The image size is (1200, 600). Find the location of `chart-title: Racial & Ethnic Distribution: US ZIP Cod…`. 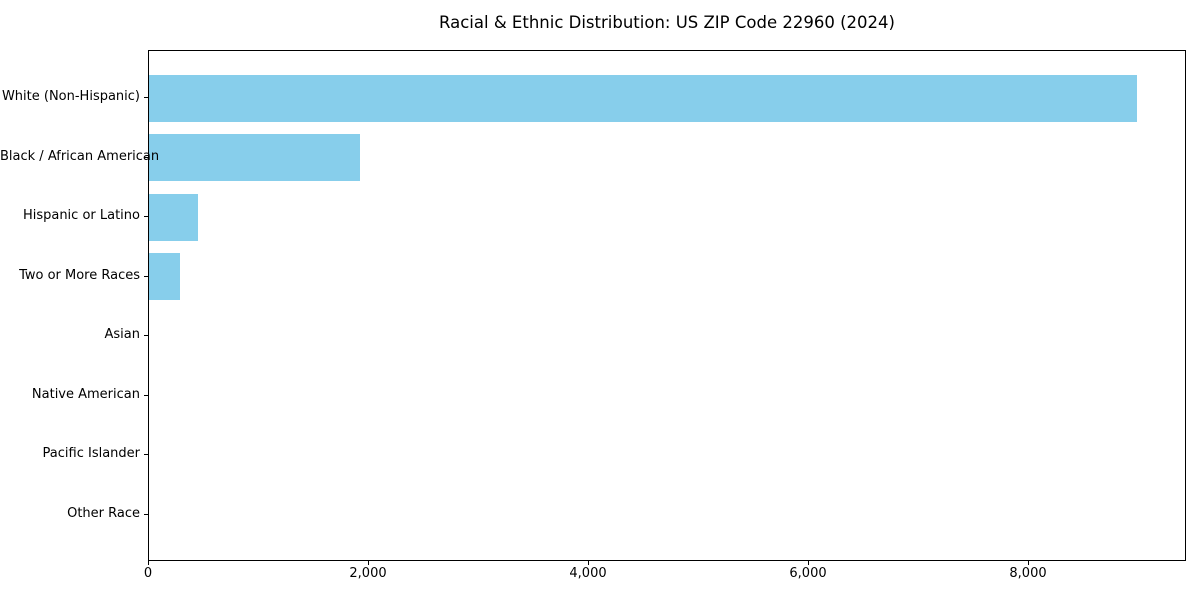

chart-title: Racial & Ethnic Distribution: US ZIP Cod… is located at coordinates (667, 22).